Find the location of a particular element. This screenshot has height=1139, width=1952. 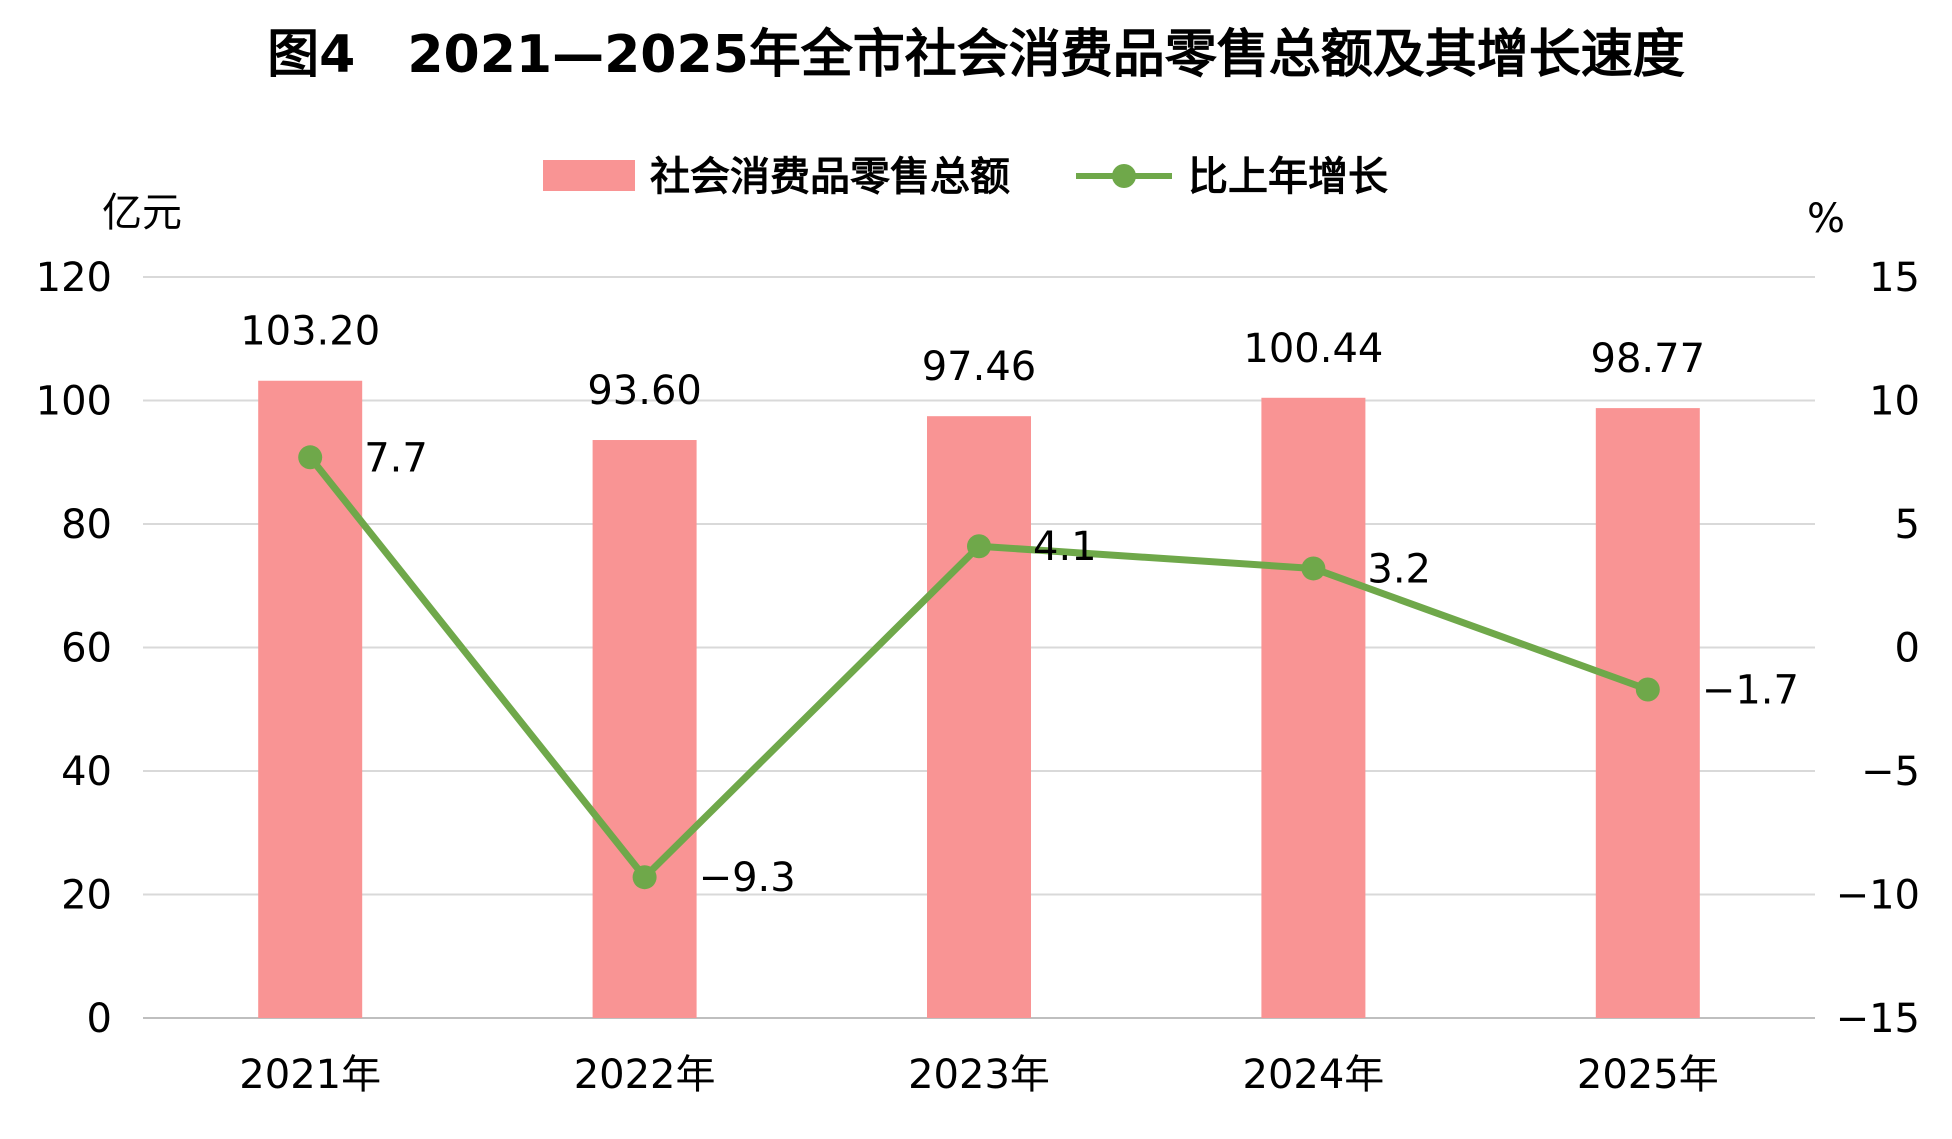

bar-value-label: 97.46 is located at coordinates (979, 367).